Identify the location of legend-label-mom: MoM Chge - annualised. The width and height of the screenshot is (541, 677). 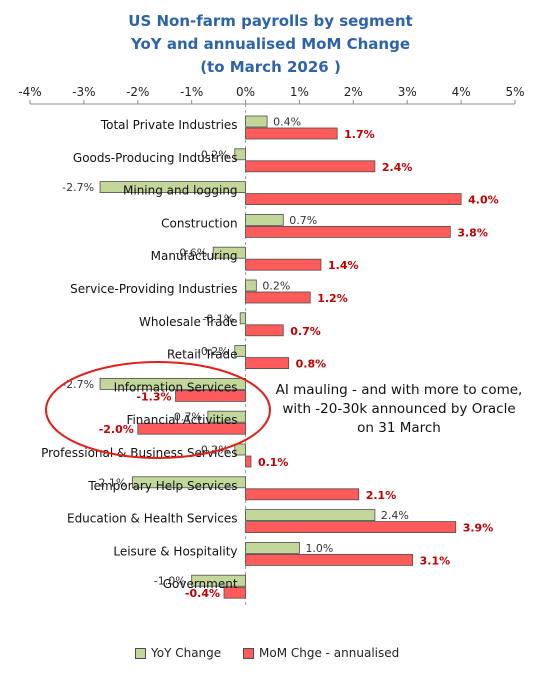
(329, 653).